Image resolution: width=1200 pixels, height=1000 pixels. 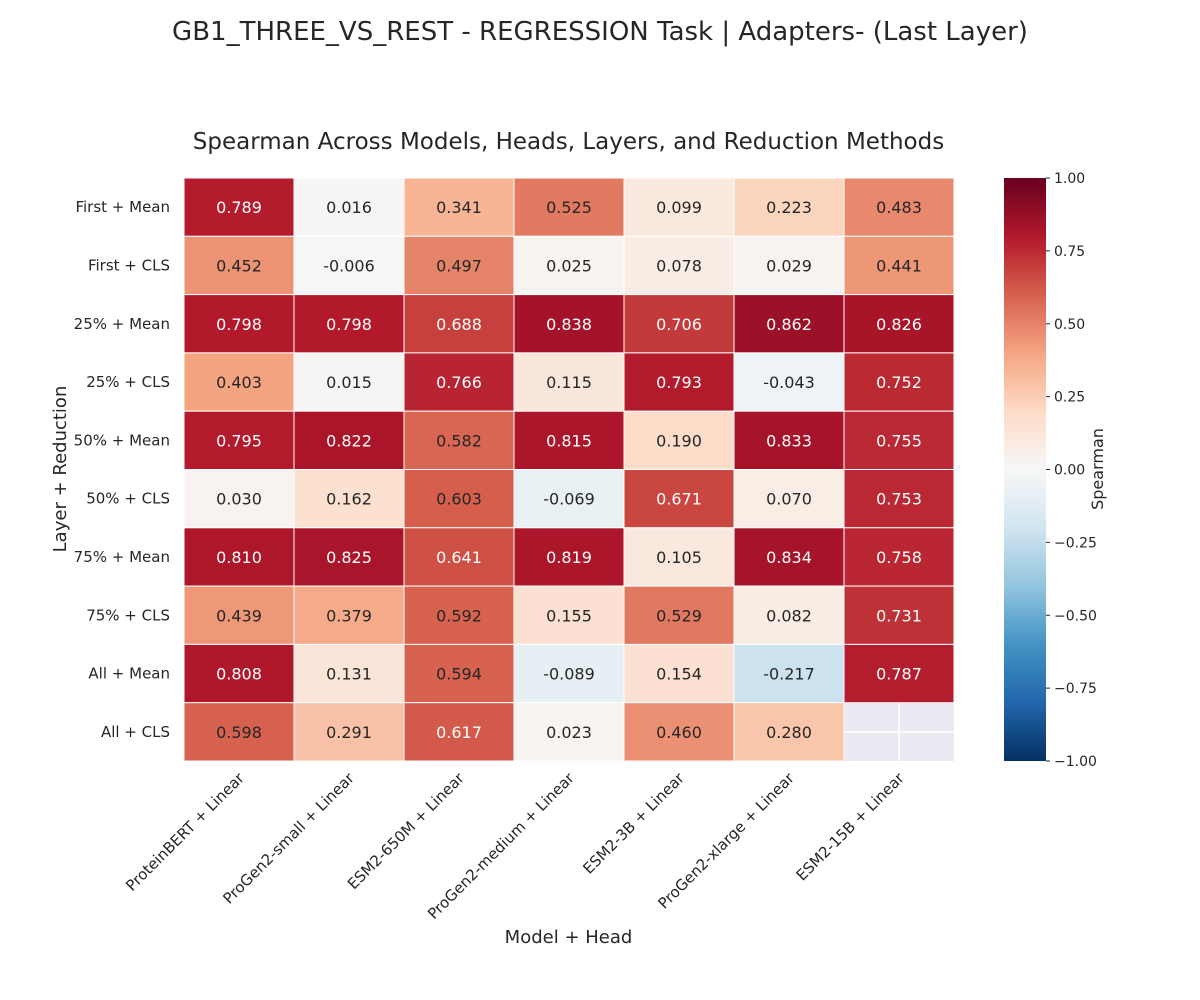 I want to click on heatmap-cell-value: 0.789, so click(x=239, y=207).